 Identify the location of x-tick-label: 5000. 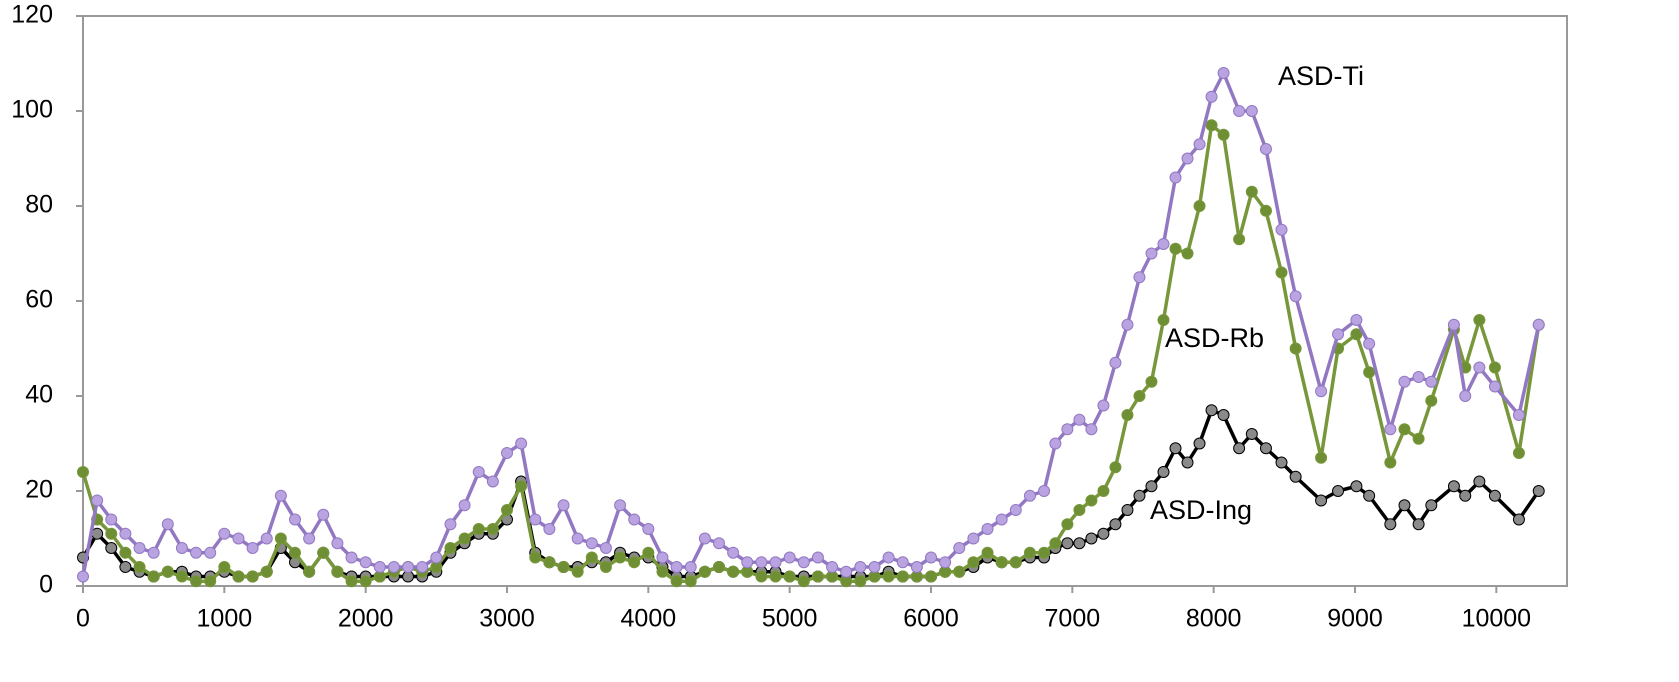
(790, 619).